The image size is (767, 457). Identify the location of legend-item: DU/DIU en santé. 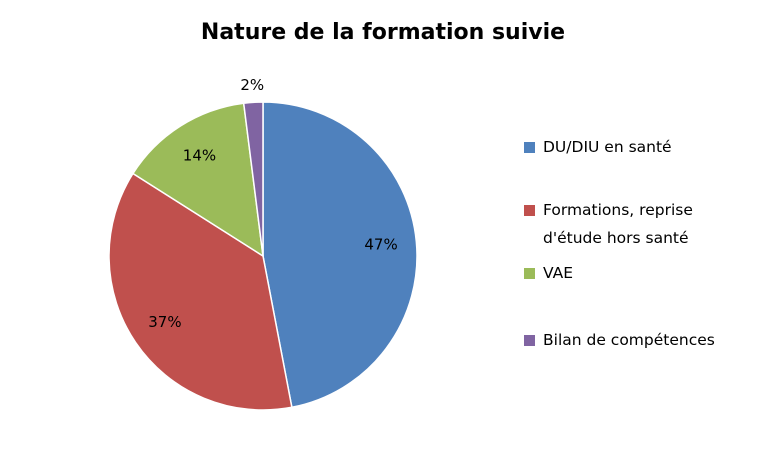
(636, 147).